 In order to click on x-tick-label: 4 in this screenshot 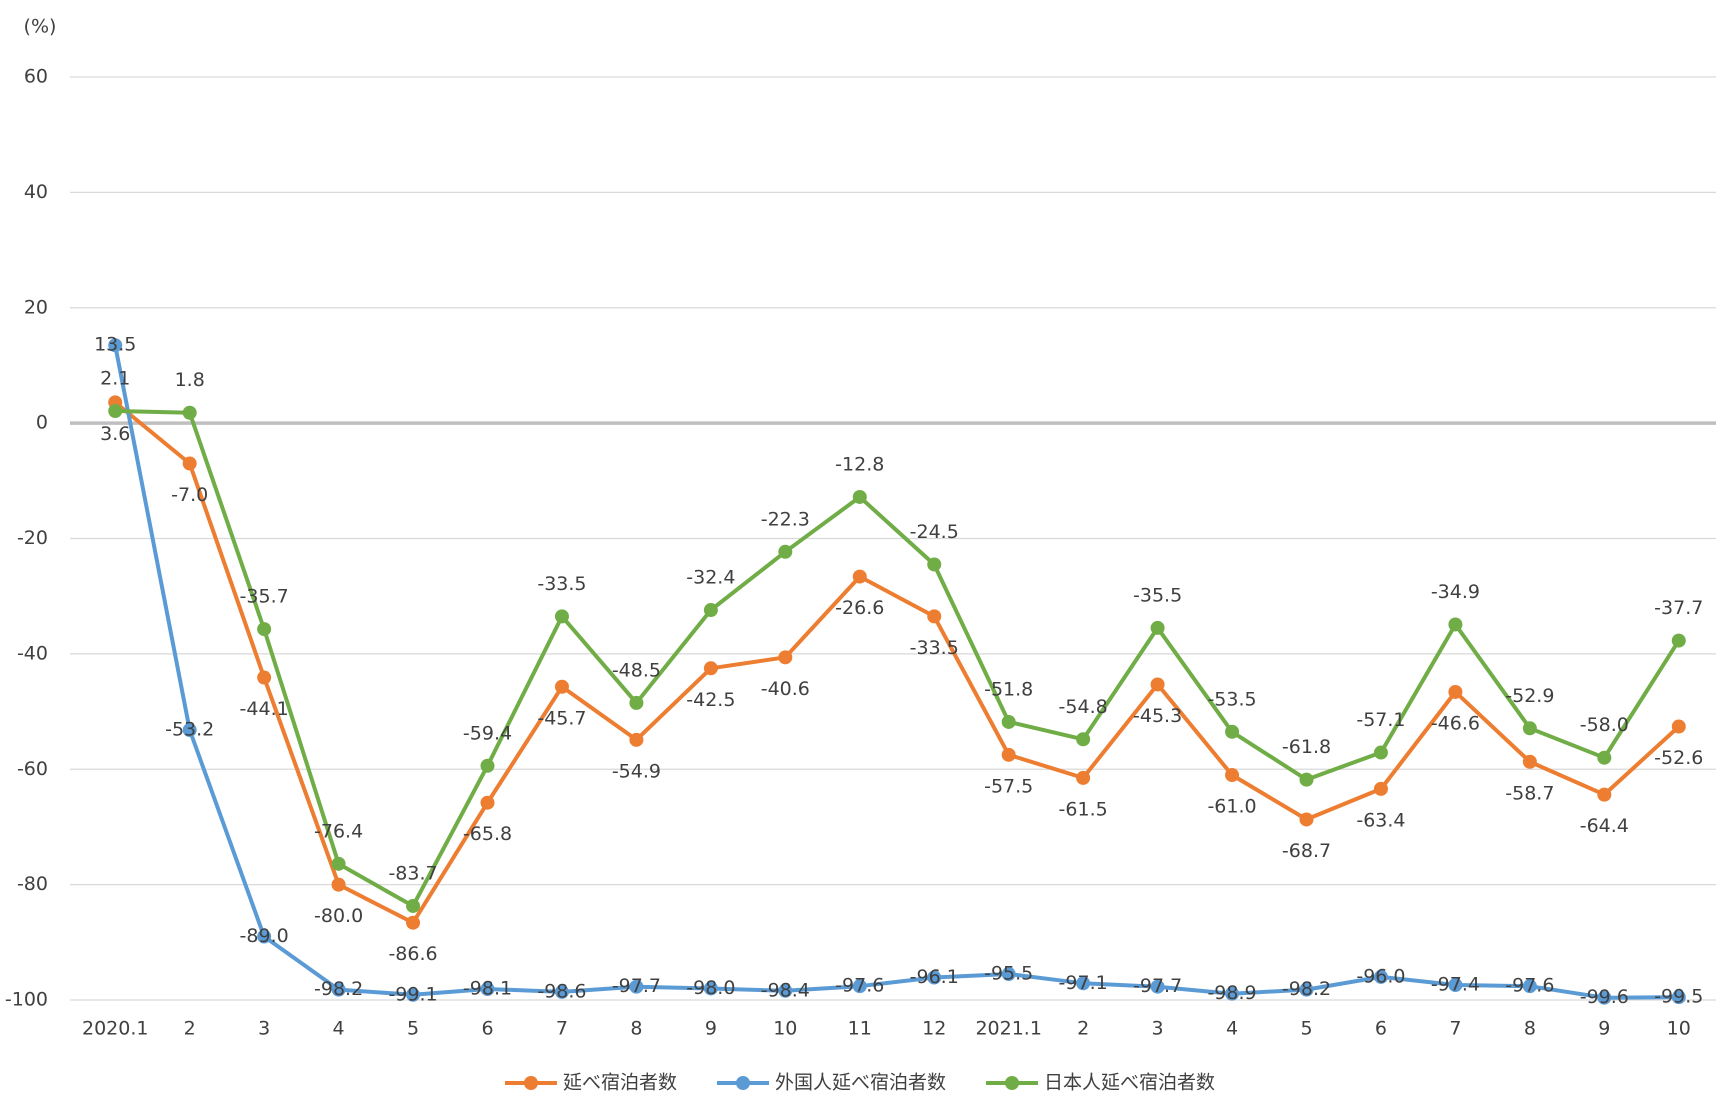, I will do `click(339, 1029)`.